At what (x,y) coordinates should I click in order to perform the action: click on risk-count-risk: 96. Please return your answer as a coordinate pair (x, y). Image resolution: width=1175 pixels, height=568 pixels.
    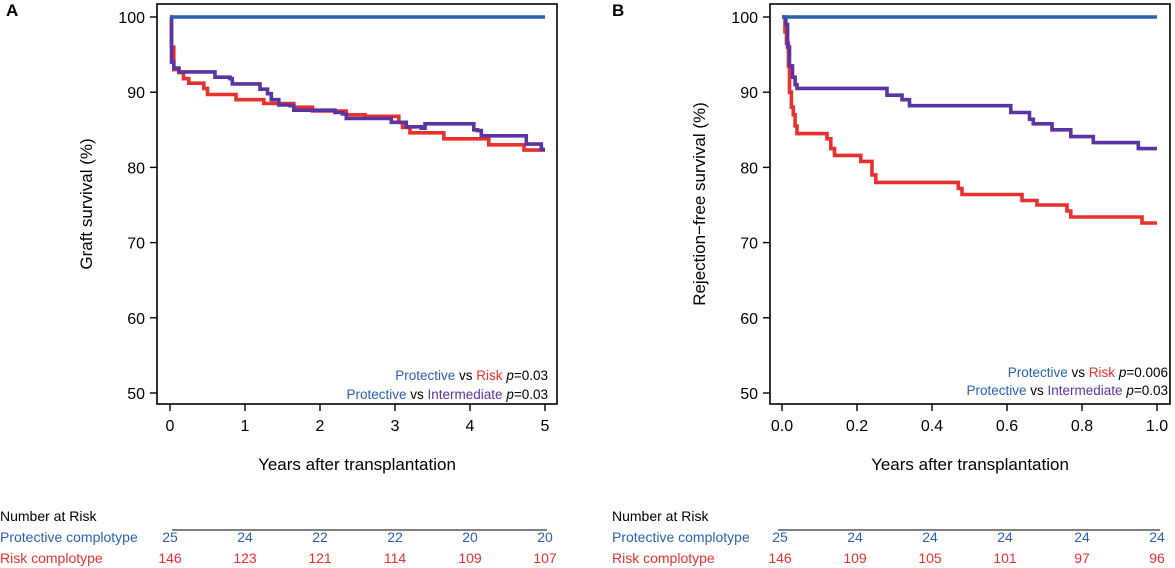
    Looking at the image, I should click on (1157, 558).